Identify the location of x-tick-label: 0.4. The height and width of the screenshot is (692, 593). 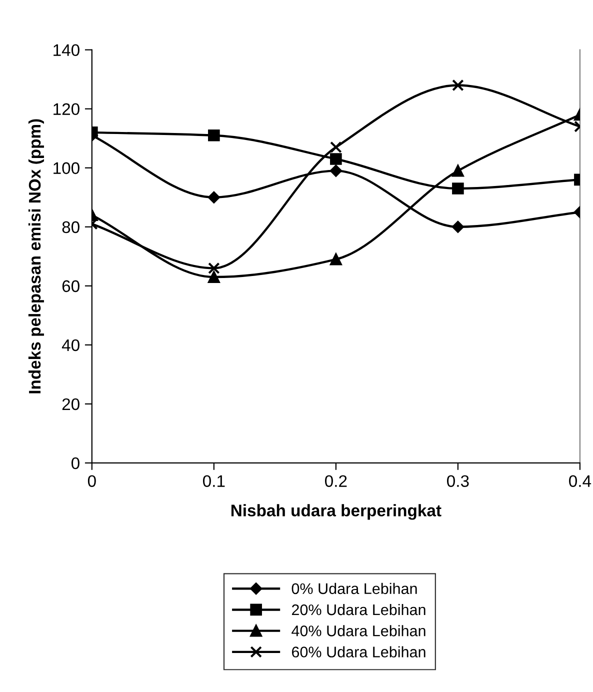
(580, 481).